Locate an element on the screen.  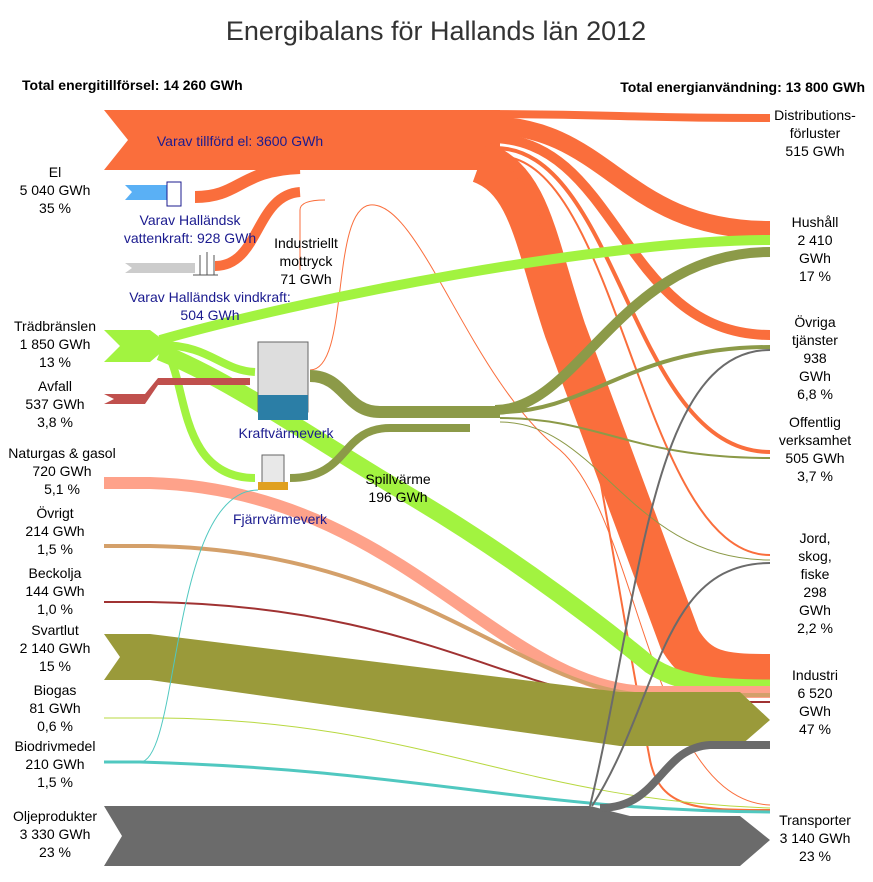
black-liquor-flow is located at coordinates (437, 690).